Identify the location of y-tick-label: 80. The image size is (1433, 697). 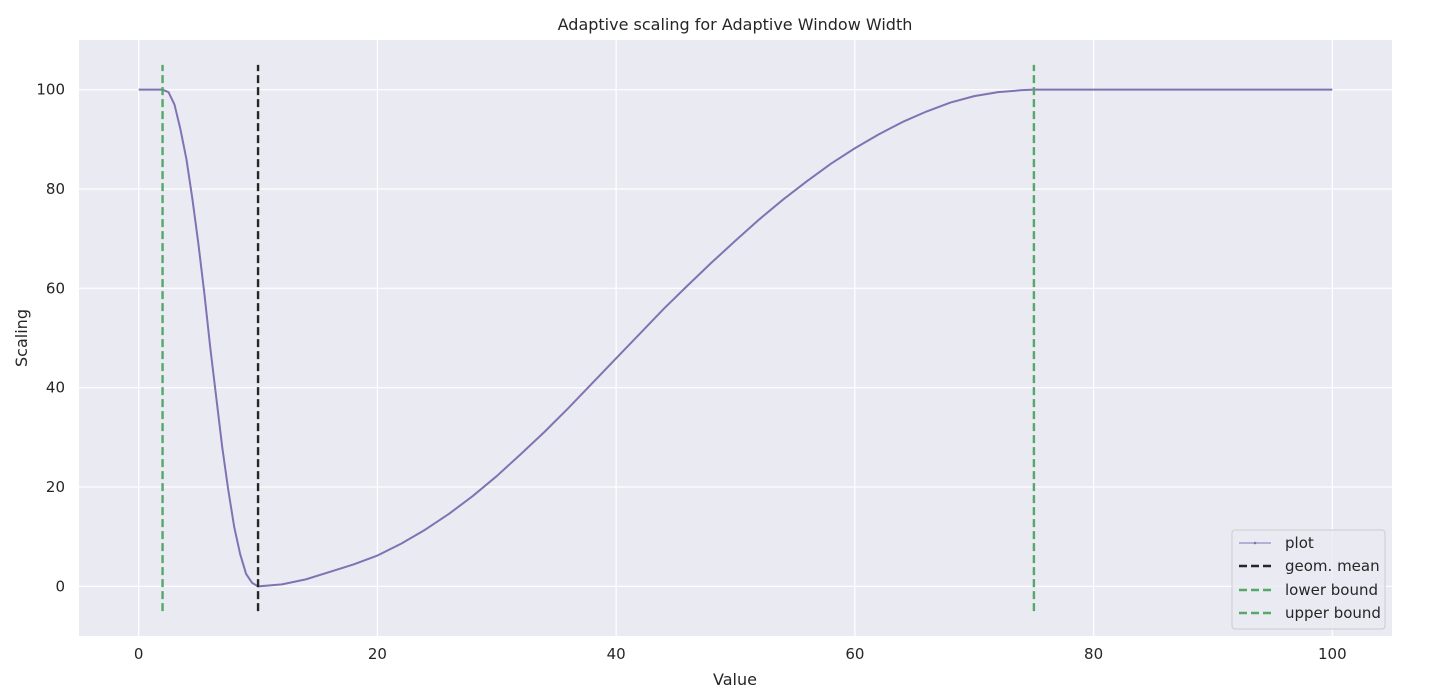
(55, 189).